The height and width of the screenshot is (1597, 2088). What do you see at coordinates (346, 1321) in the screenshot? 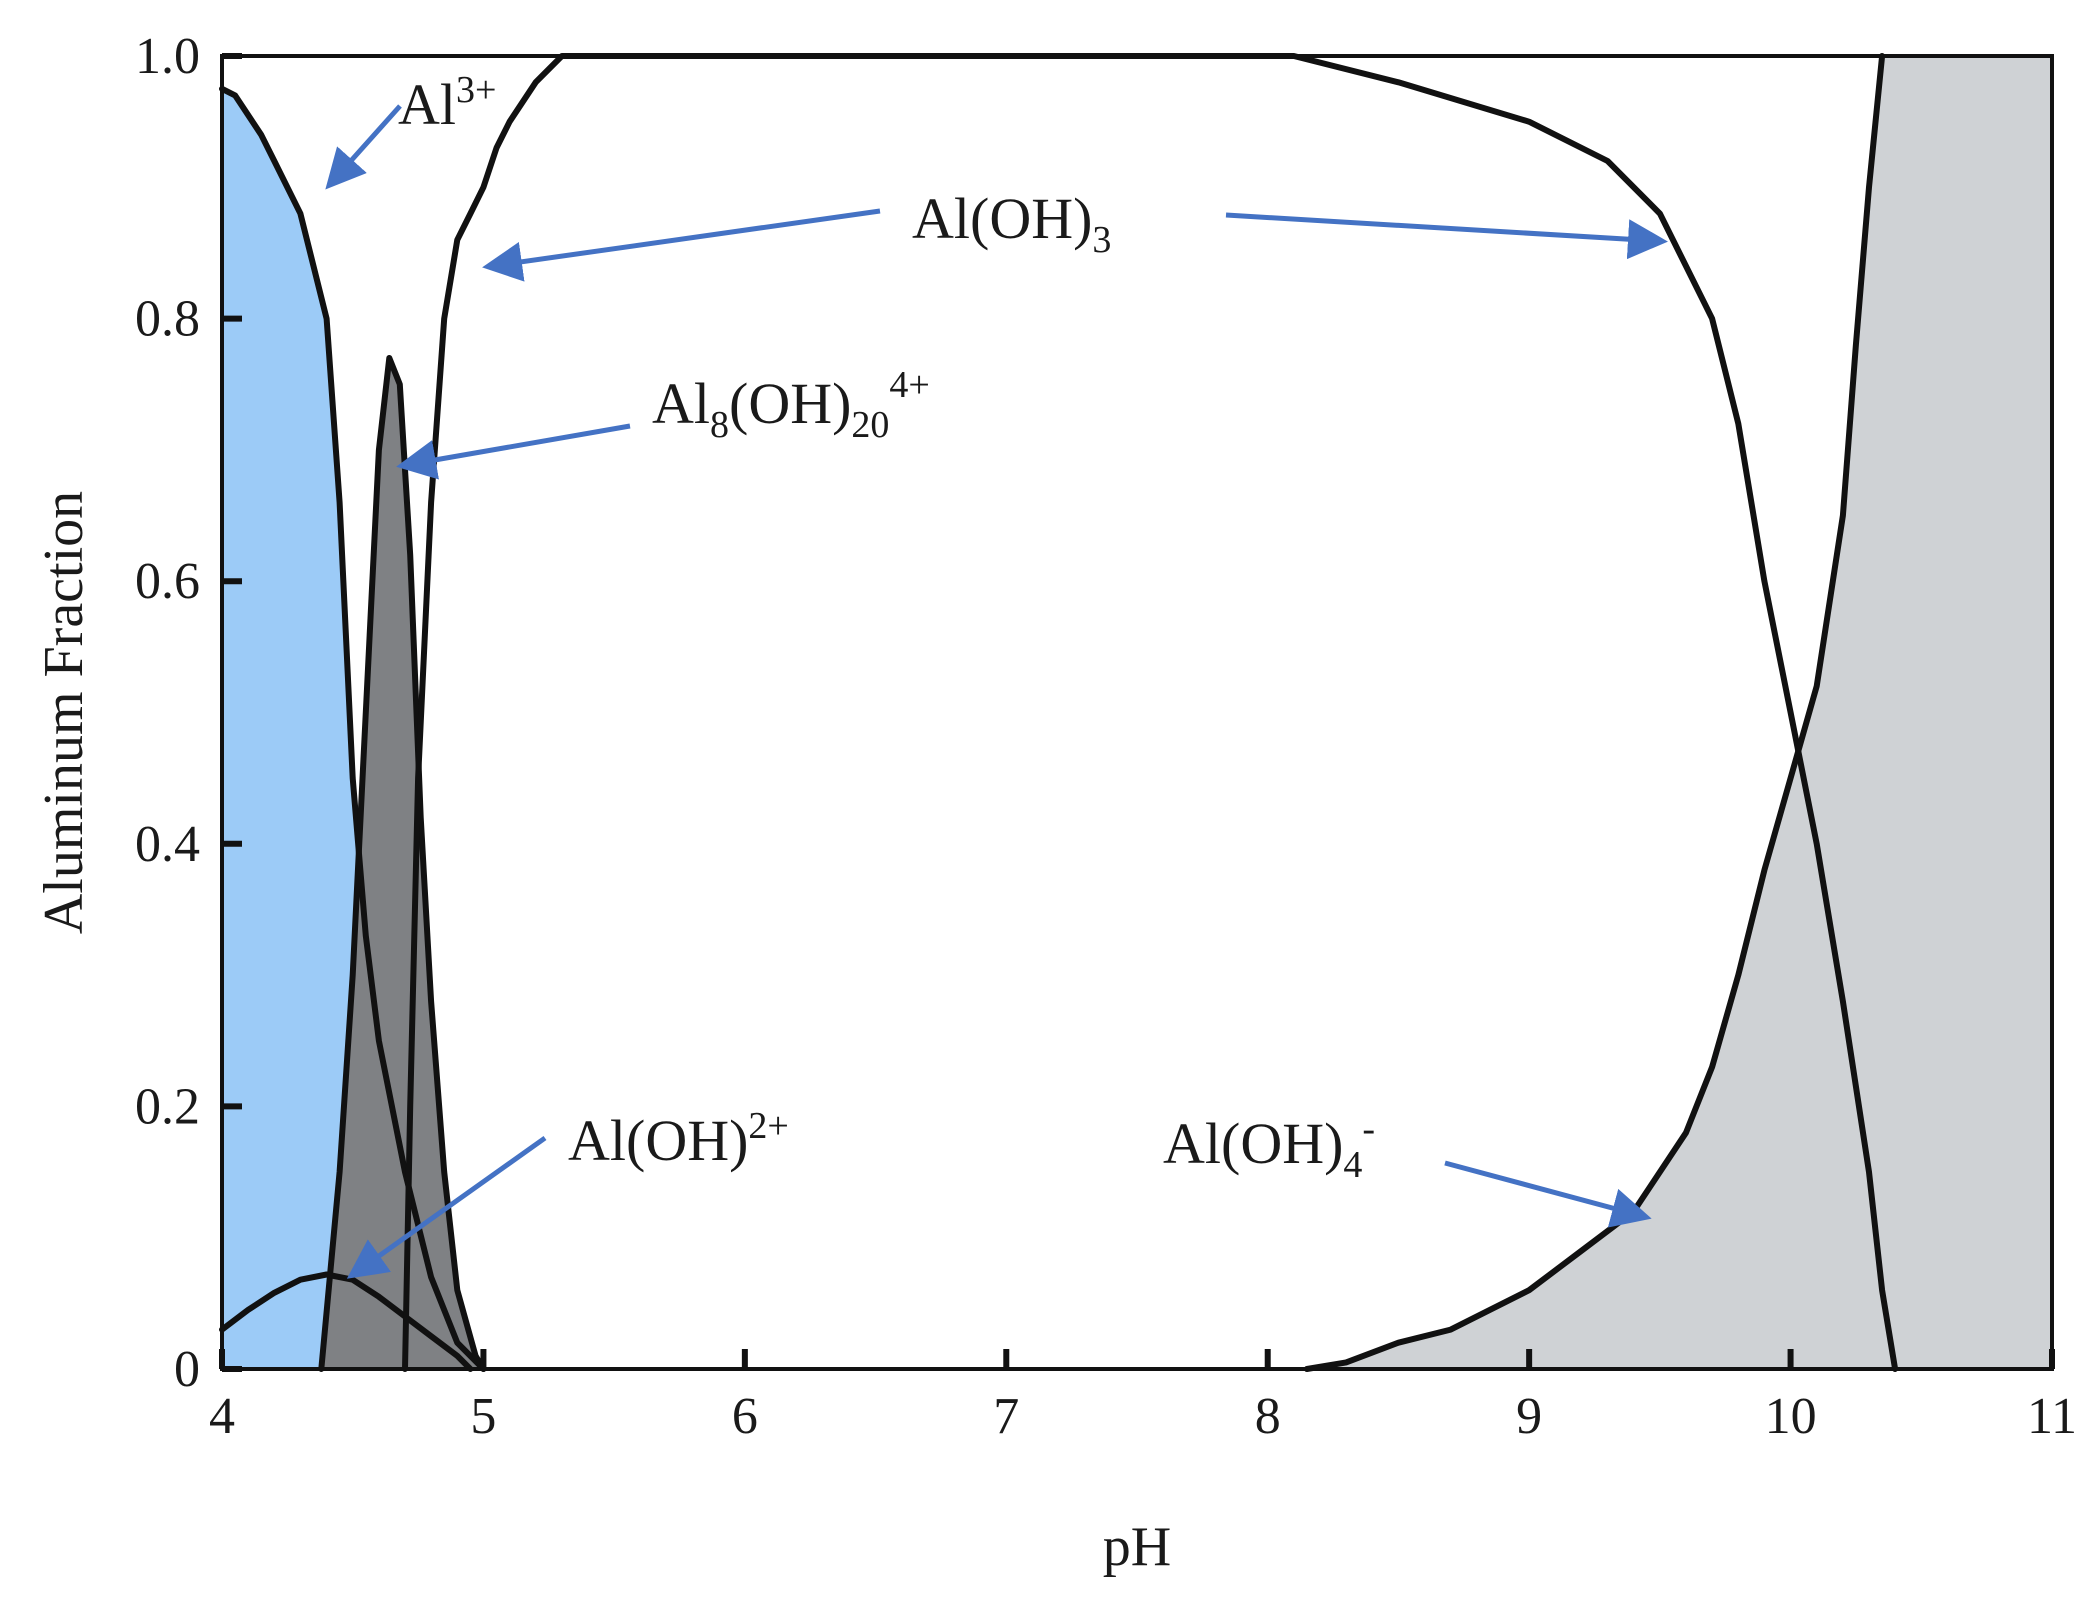
I see `series-2-line` at bounding box center [346, 1321].